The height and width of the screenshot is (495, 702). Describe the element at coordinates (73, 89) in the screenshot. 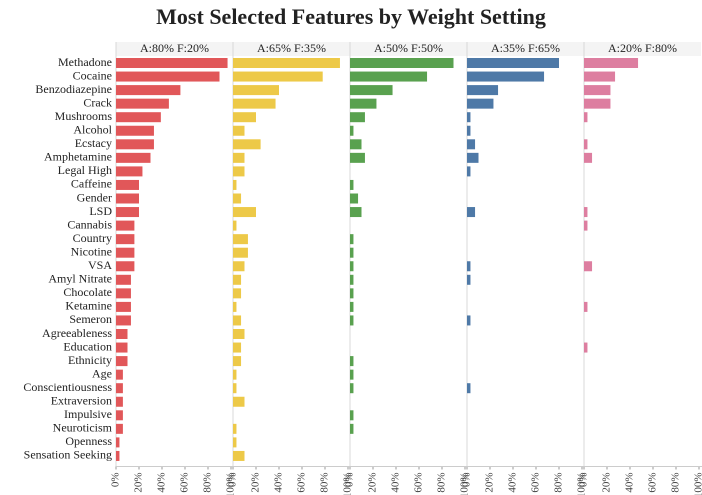

I see `category-label: Benzodiazepine` at that location.